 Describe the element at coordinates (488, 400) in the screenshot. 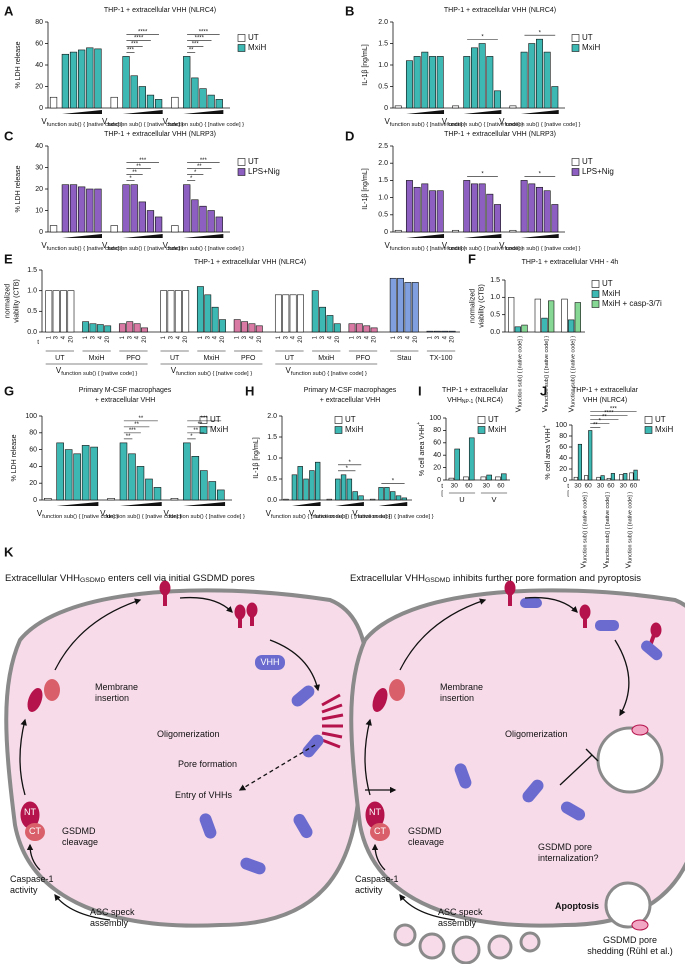

I see `chart-title-part: (NLRC4)` at that location.